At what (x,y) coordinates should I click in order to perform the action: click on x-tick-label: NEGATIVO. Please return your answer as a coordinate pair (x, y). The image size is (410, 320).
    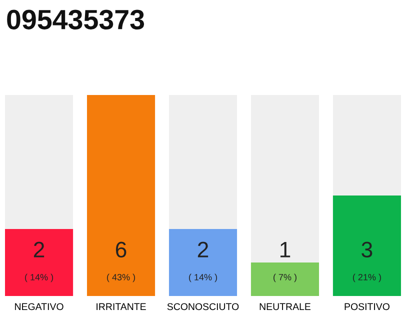
    Looking at the image, I should click on (39, 306).